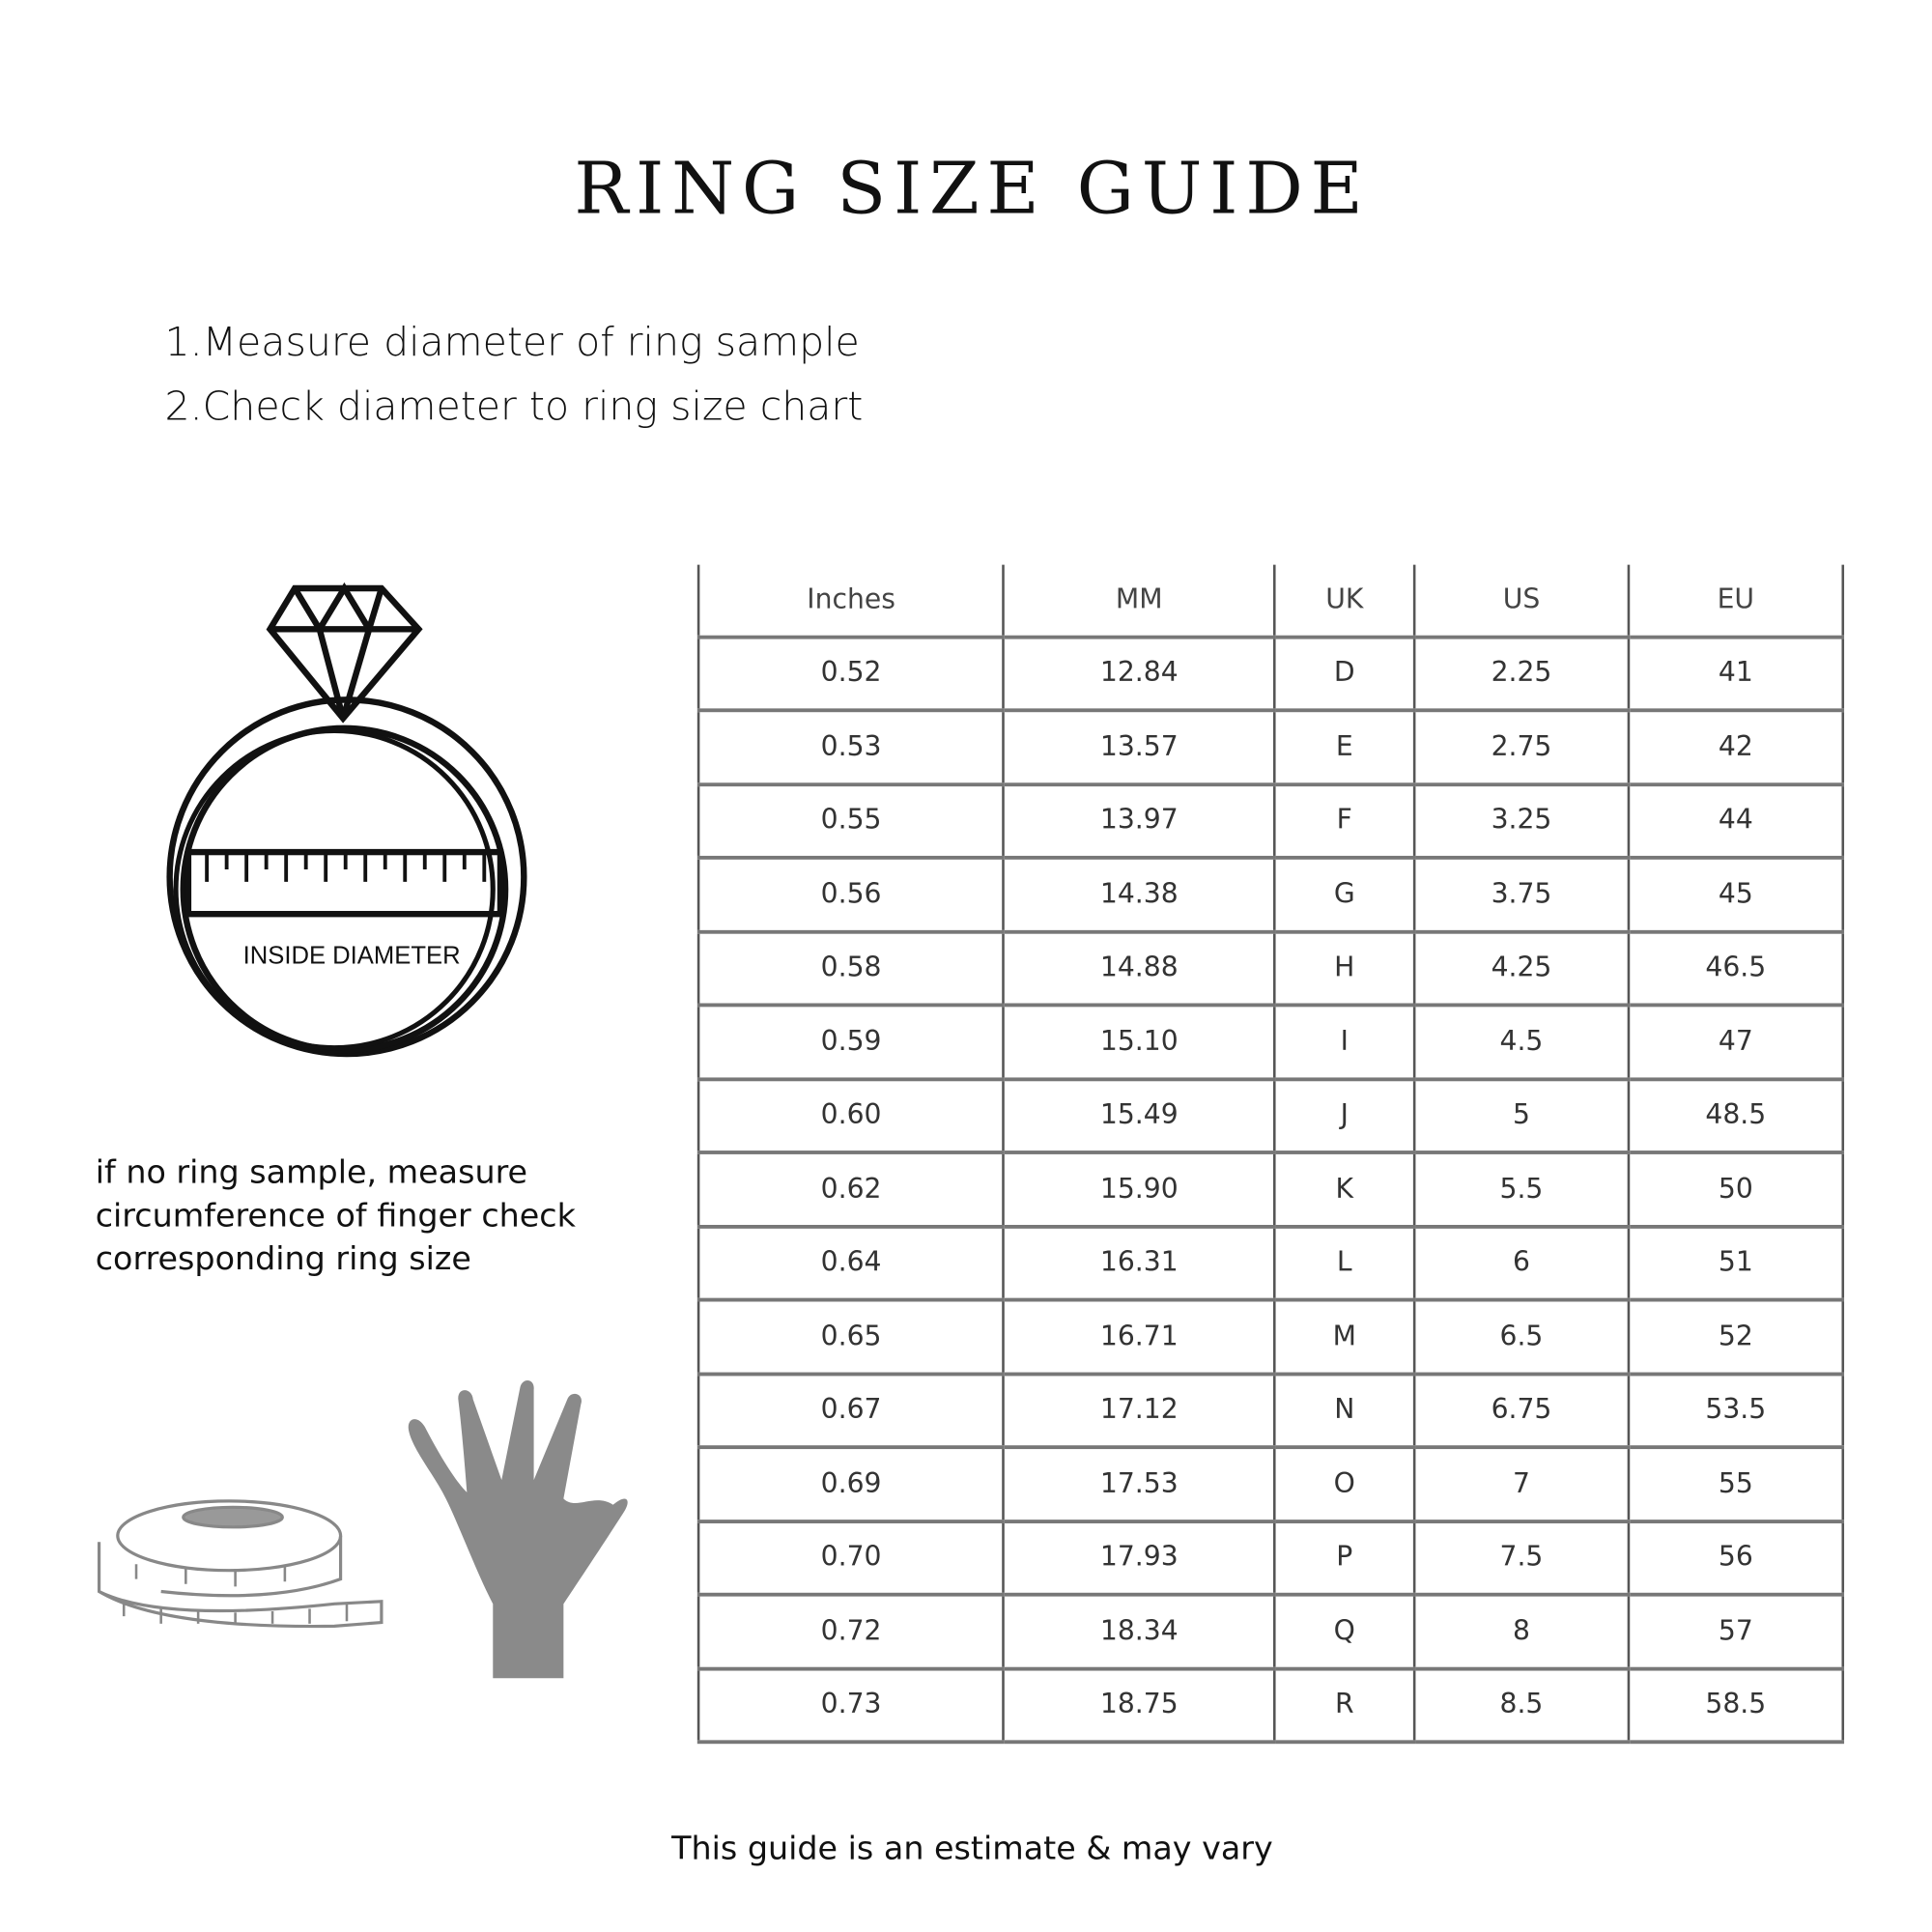 This screenshot has height=1932, width=1932. I want to click on table-cell: 14.88, so click(1139, 969).